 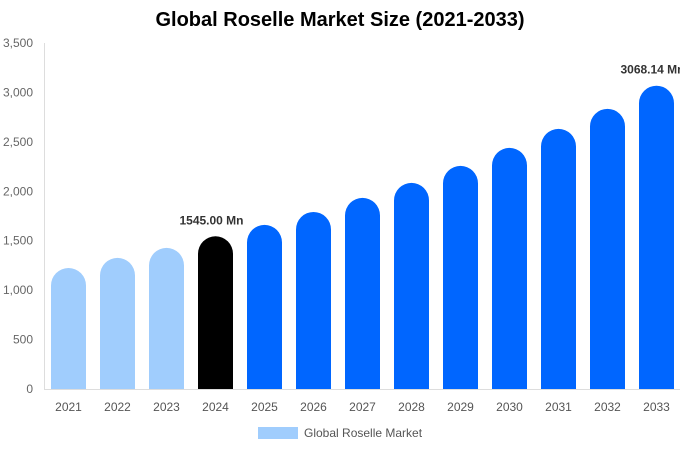 What do you see at coordinates (68, 328) in the screenshot?
I see `bar-2021` at bounding box center [68, 328].